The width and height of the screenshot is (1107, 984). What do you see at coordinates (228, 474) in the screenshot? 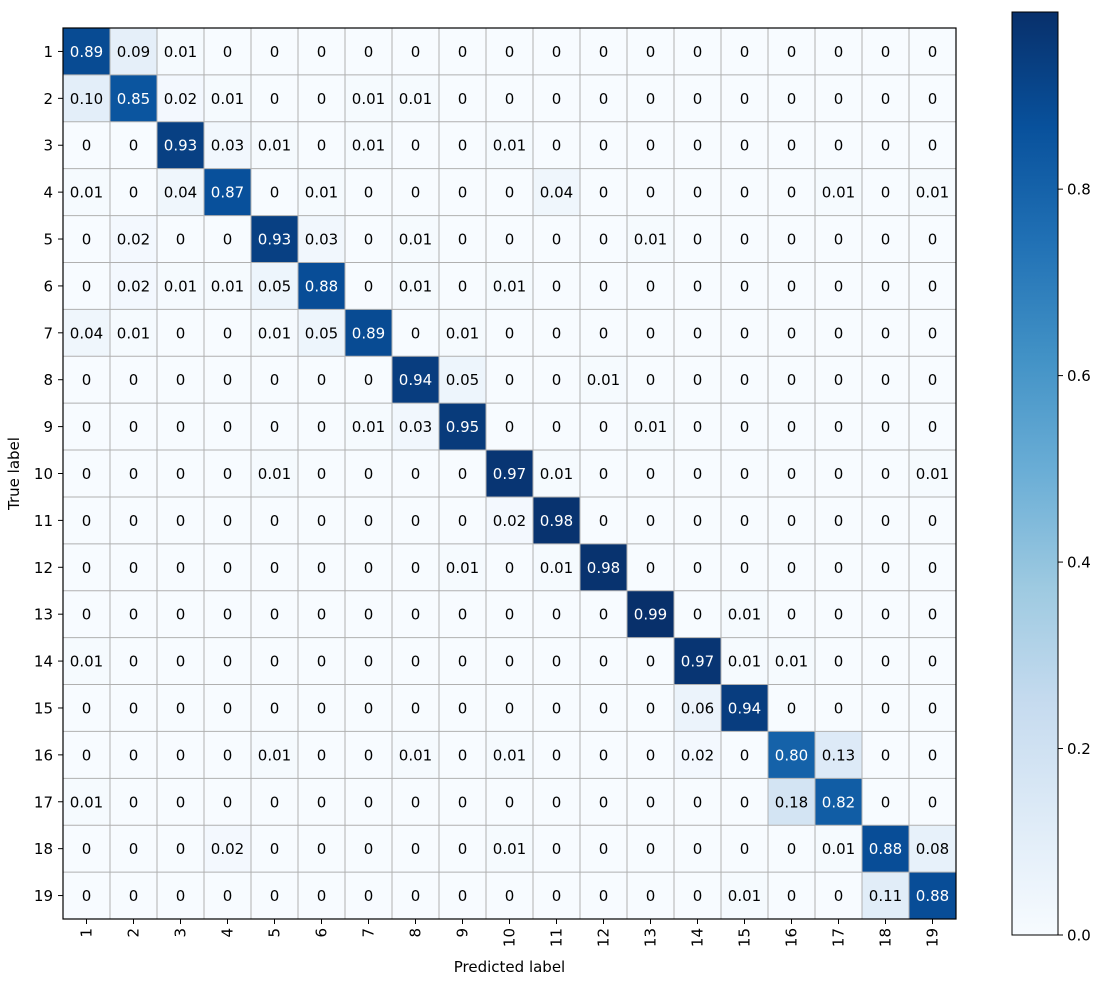
I see `cell-r10-c4` at bounding box center [228, 474].